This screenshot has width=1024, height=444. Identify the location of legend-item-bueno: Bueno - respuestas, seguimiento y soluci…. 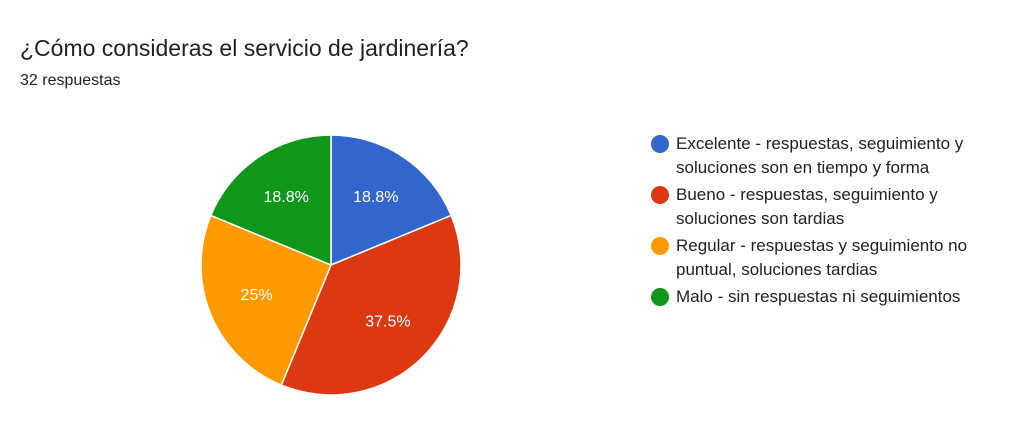
(831, 207).